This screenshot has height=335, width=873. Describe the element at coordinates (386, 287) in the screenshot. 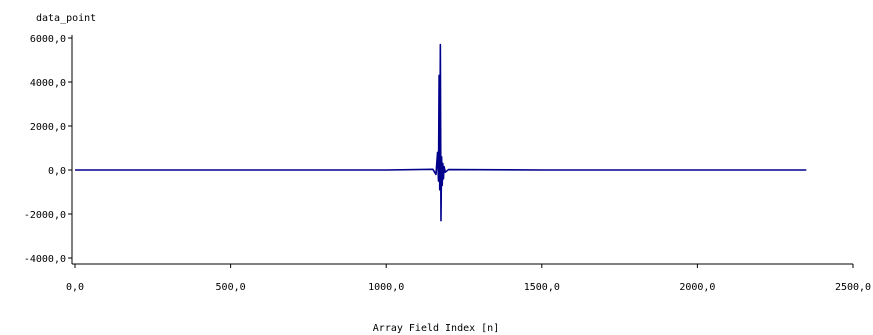

I see `x-tick-label: 1000,0` at that location.